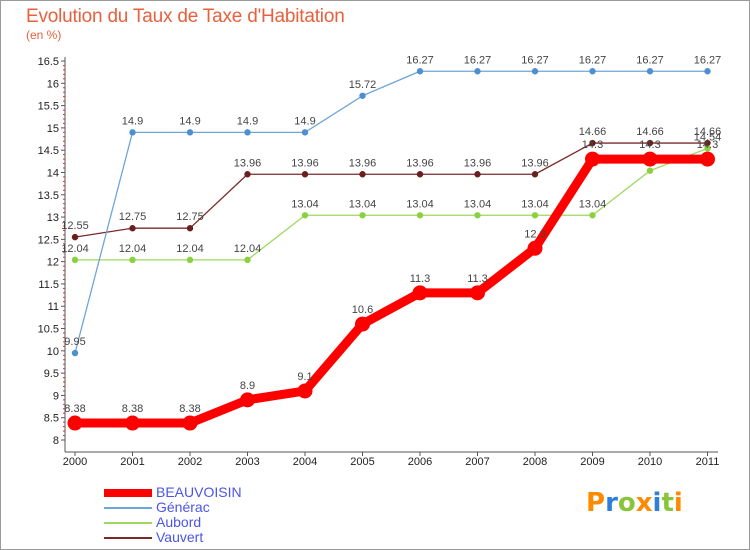  What do you see at coordinates (53, 173) in the screenshot?
I see `y-tick-label: 14` at bounding box center [53, 173].